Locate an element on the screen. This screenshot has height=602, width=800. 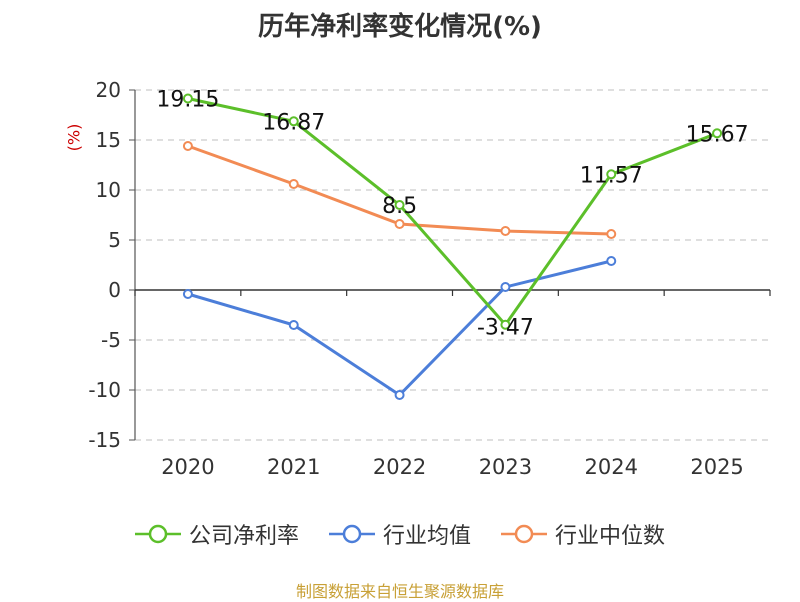
y-tick-label: -10 is located at coordinates (104, 390).